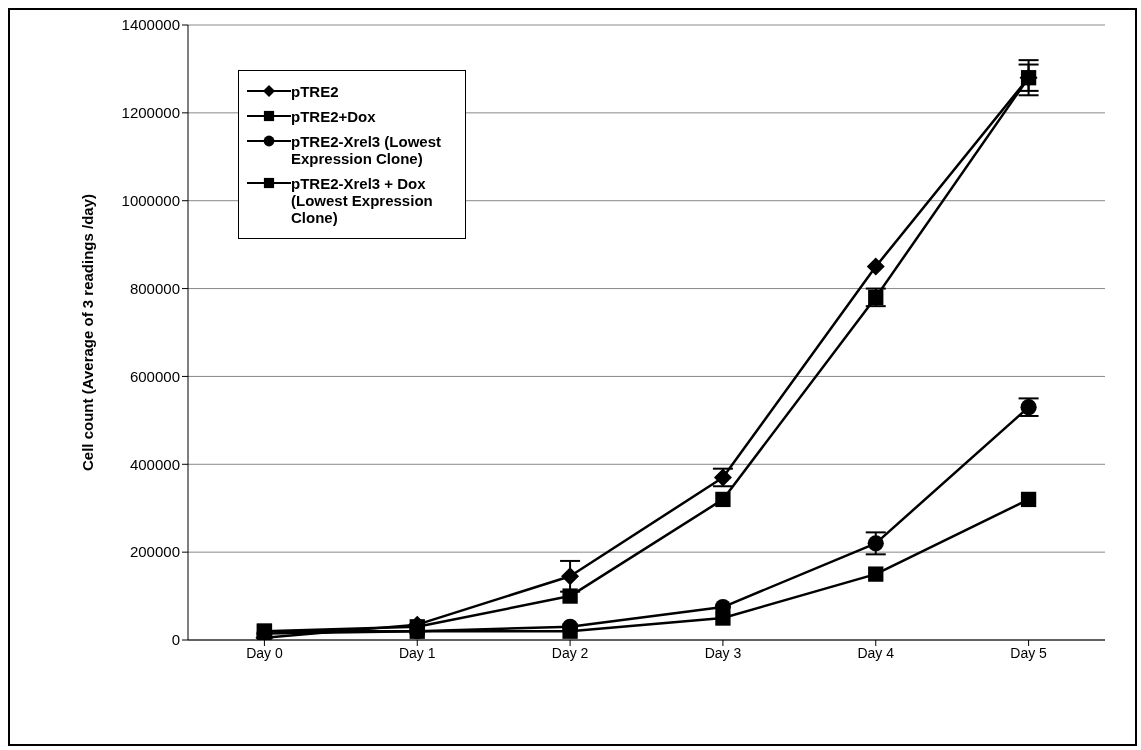 This screenshot has height=750, width=1141. I want to click on y-tick-label: 600000, so click(154, 376).